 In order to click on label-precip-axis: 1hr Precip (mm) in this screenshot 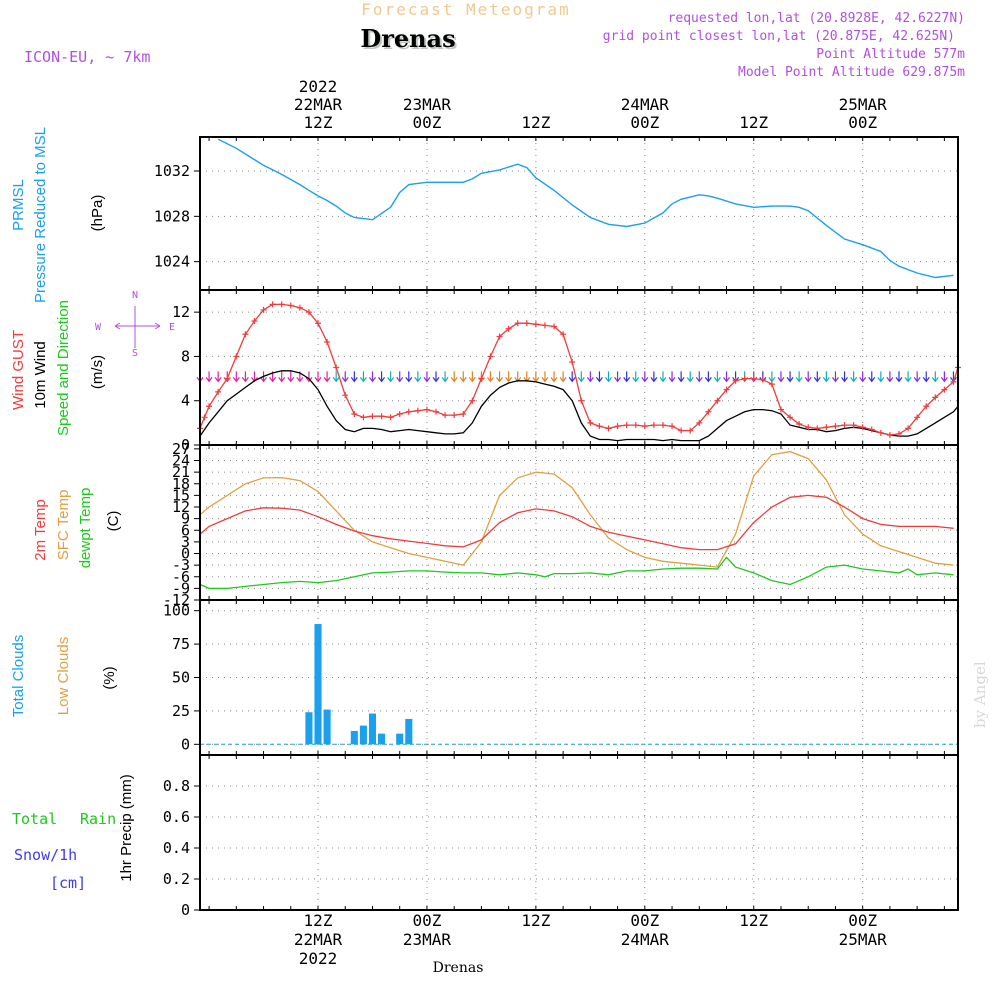, I will do `click(126, 828)`.